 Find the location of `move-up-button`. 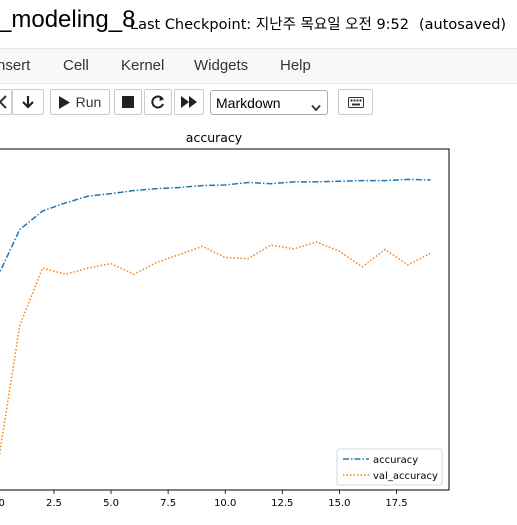

move-up-button is located at coordinates (6, 102).